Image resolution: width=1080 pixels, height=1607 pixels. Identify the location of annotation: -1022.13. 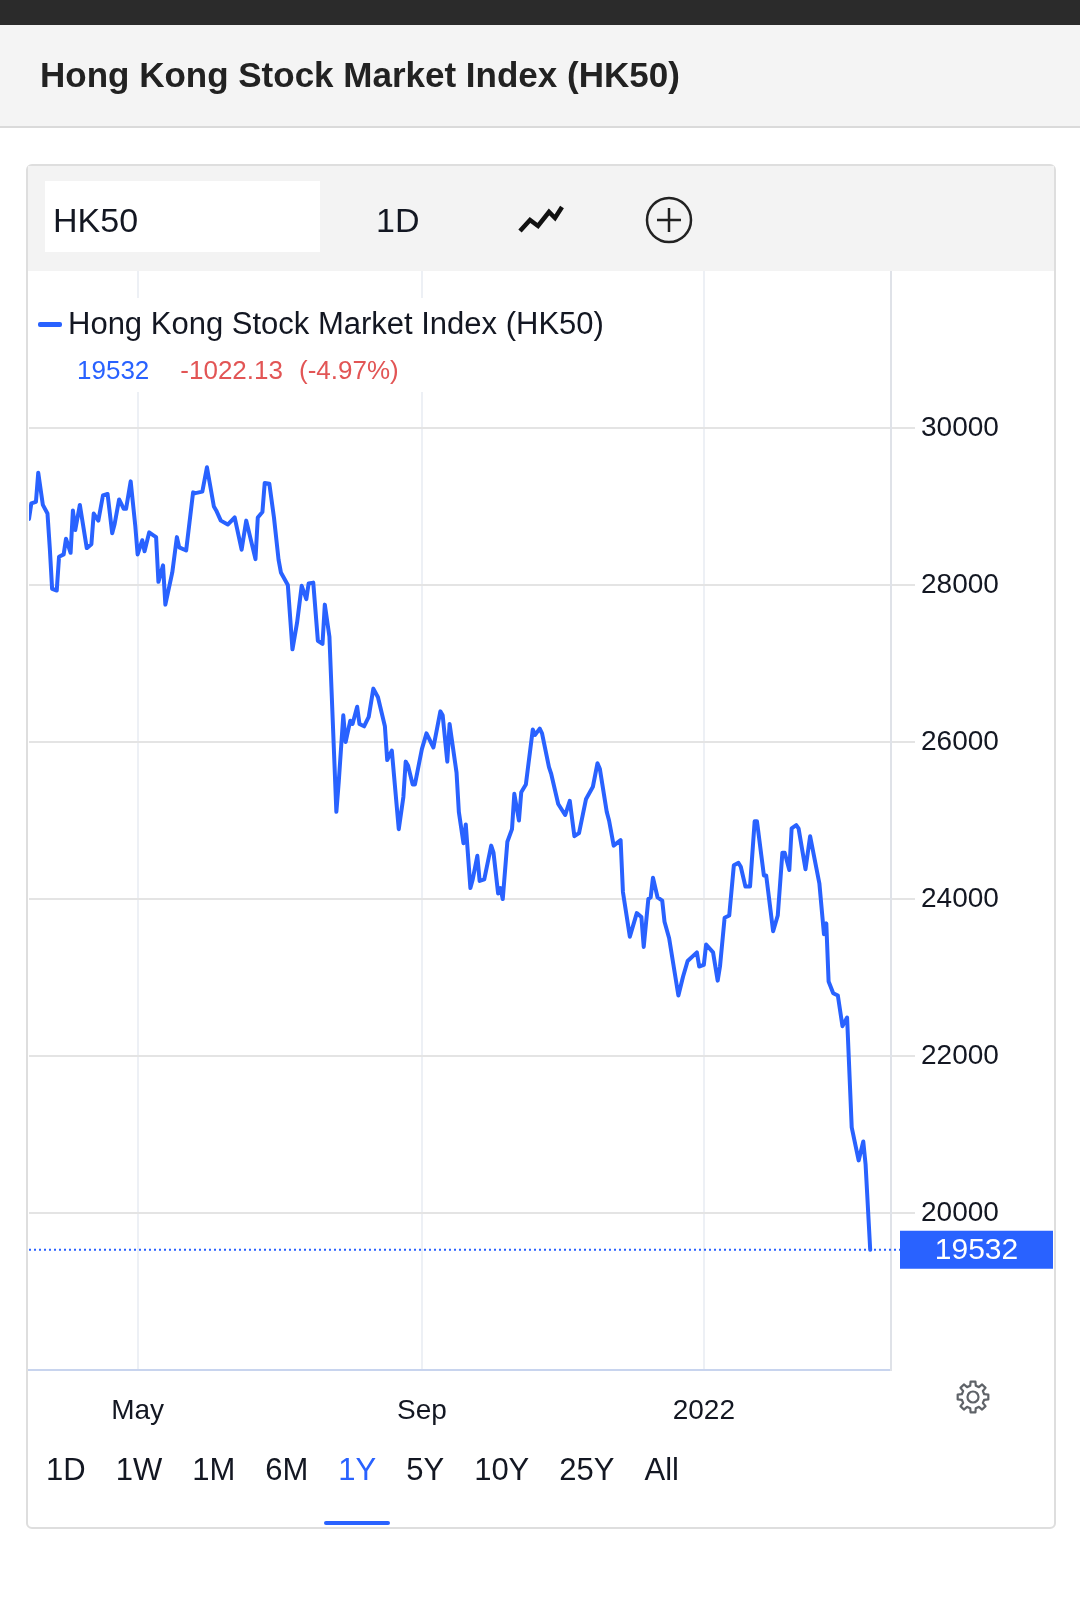
(231, 370).